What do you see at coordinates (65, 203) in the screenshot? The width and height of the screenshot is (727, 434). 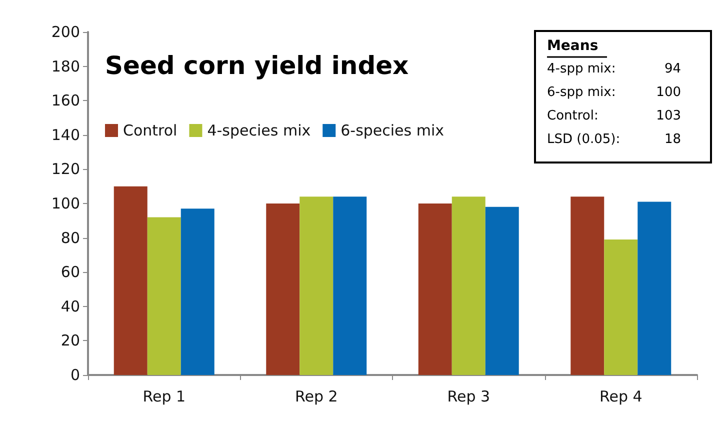 I see `y-tick-label: 100` at bounding box center [65, 203].